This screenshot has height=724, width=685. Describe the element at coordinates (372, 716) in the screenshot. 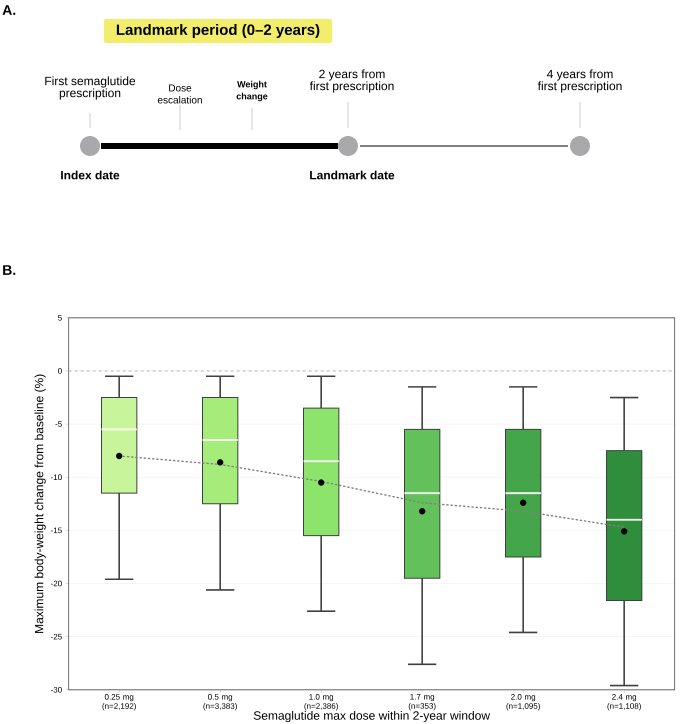

I see `x-axis-title: Semaglutide max dose within 2-year window` at that location.